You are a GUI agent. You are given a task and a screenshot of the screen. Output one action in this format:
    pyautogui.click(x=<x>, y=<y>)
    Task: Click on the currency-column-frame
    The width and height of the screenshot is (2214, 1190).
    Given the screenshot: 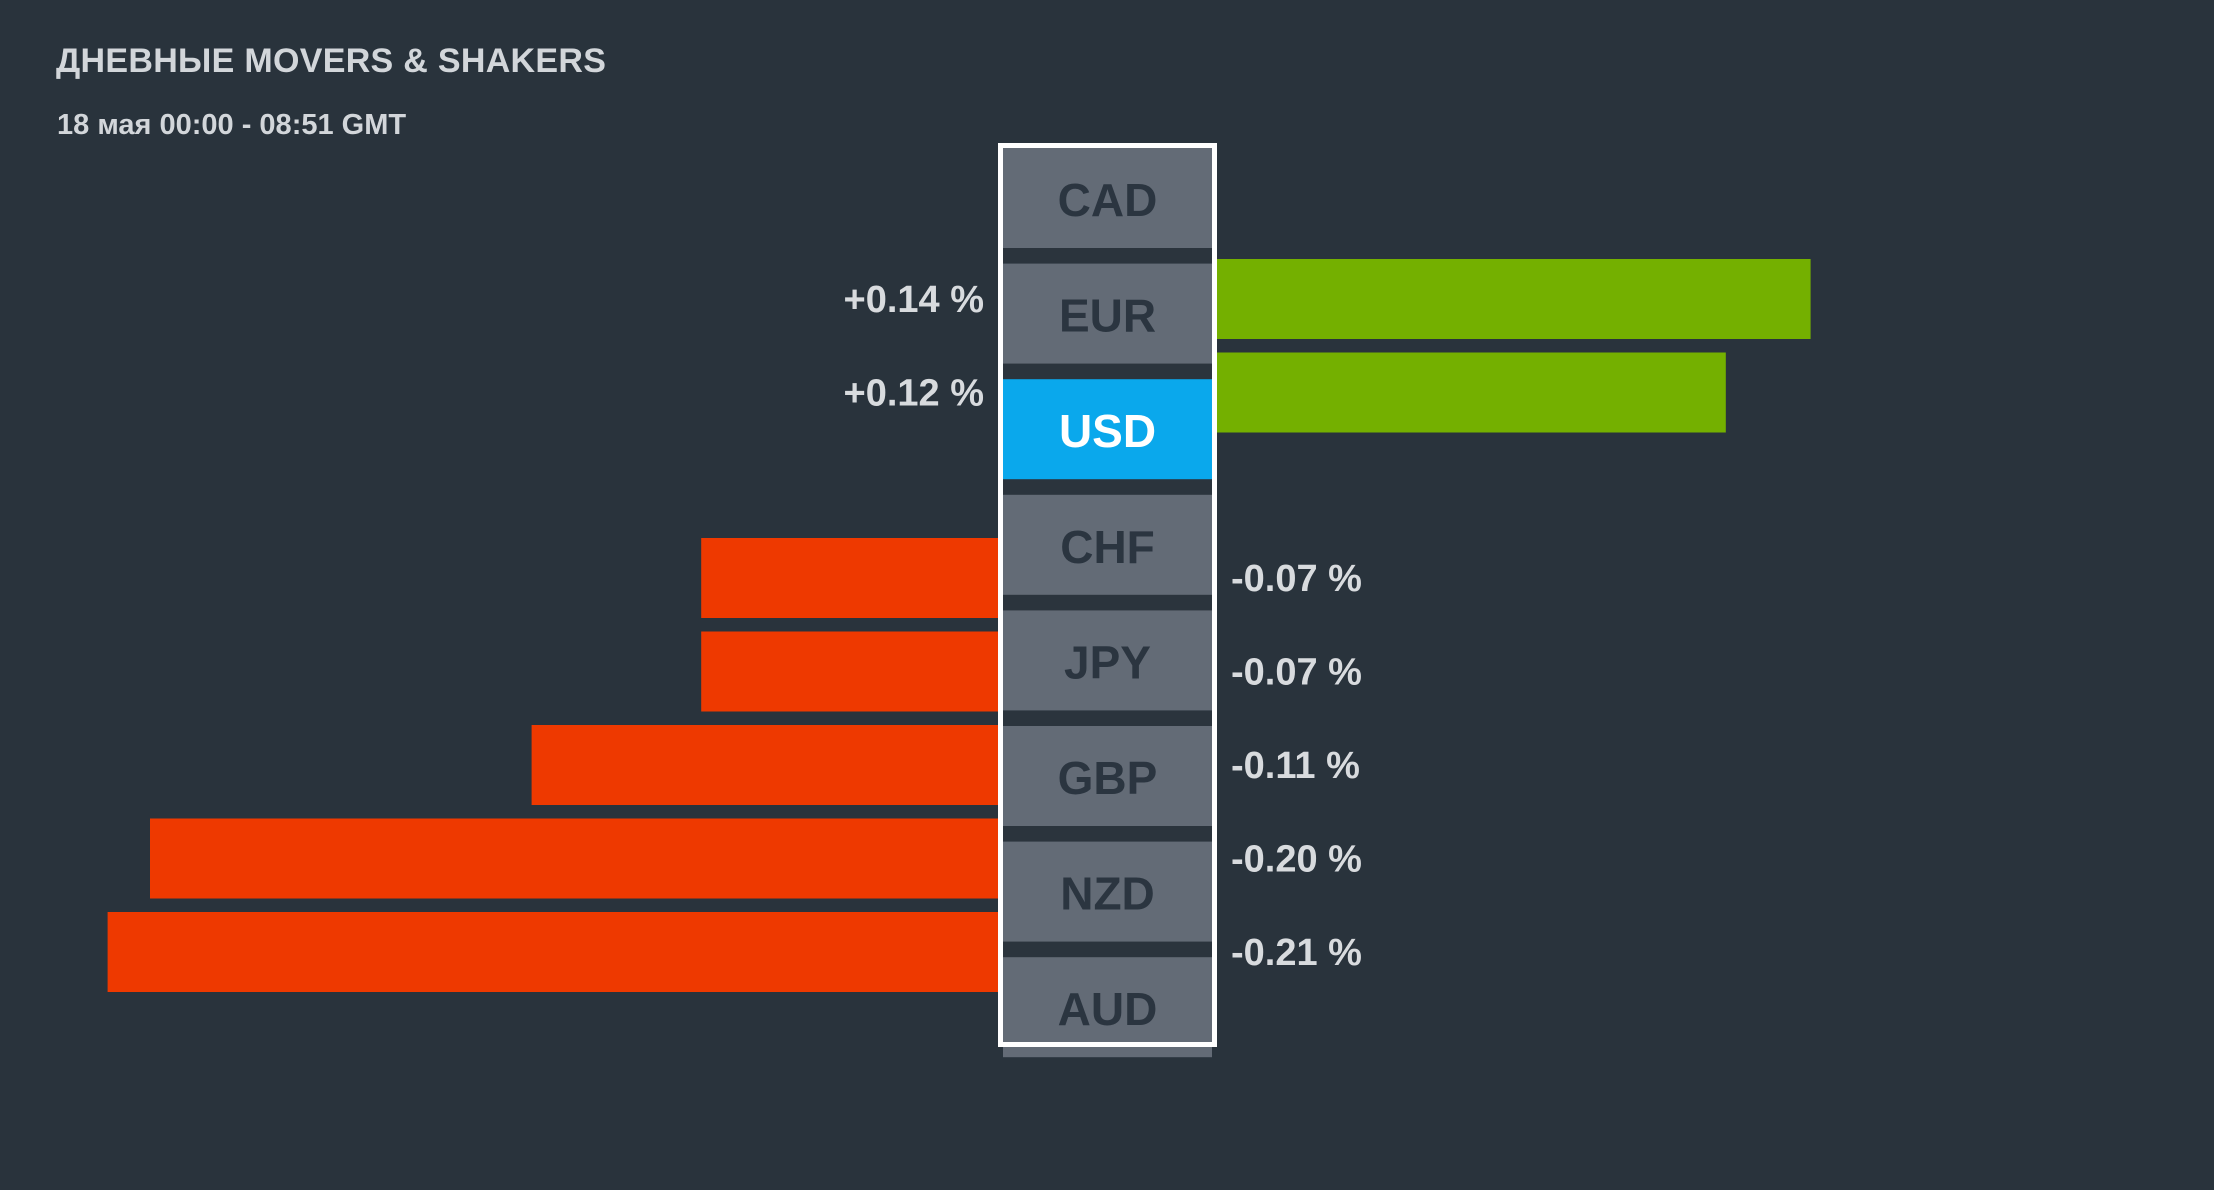 What is the action you would take?
    pyautogui.click(x=1107, y=595)
    